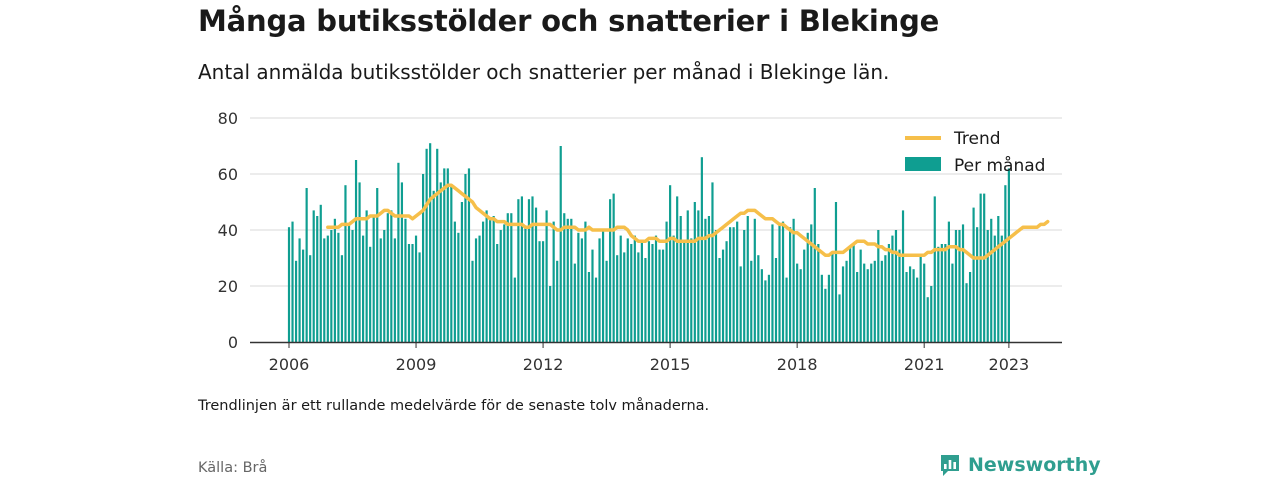 The width and height of the screenshot is (1280, 480). Describe the element at coordinates (543, 364) in the screenshot. I see `x-tick-label-2012: 2012` at that location.